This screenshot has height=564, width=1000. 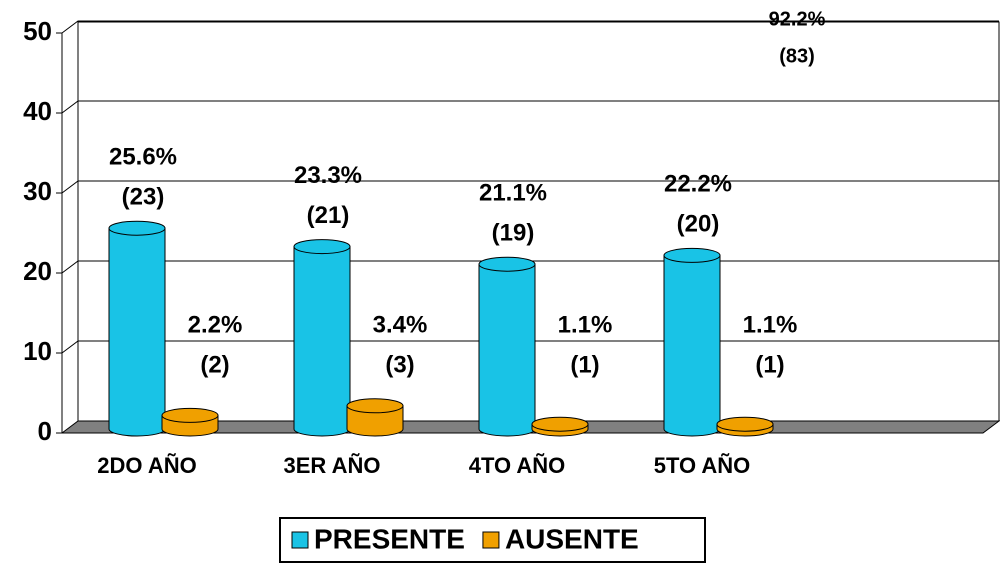 What do you see at coordinates (215, 324) in the screenshot?
I see `value-label: 2.2%` at bounding box center [215, 324].